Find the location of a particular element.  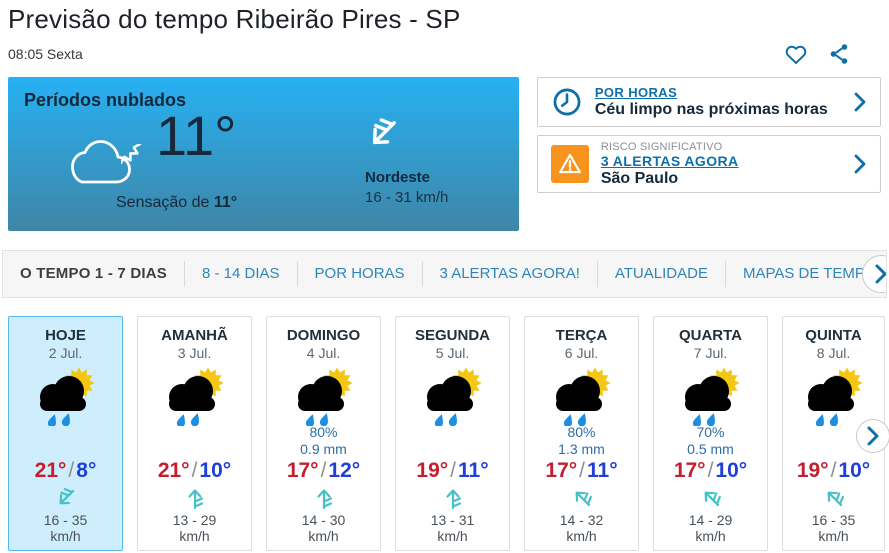

page-title: Previsão do tempo Ribeirão Pires - SP is located at coordinates (234, 19).